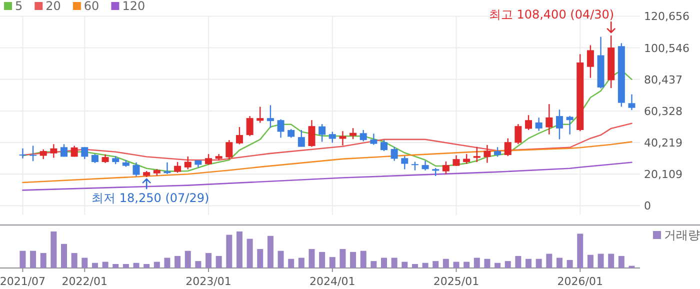 This screenshot has width=700, height=289. Describe the element at coordinates (682, 235) in the screenshot. I see `legend-label: 거래량` at that location.